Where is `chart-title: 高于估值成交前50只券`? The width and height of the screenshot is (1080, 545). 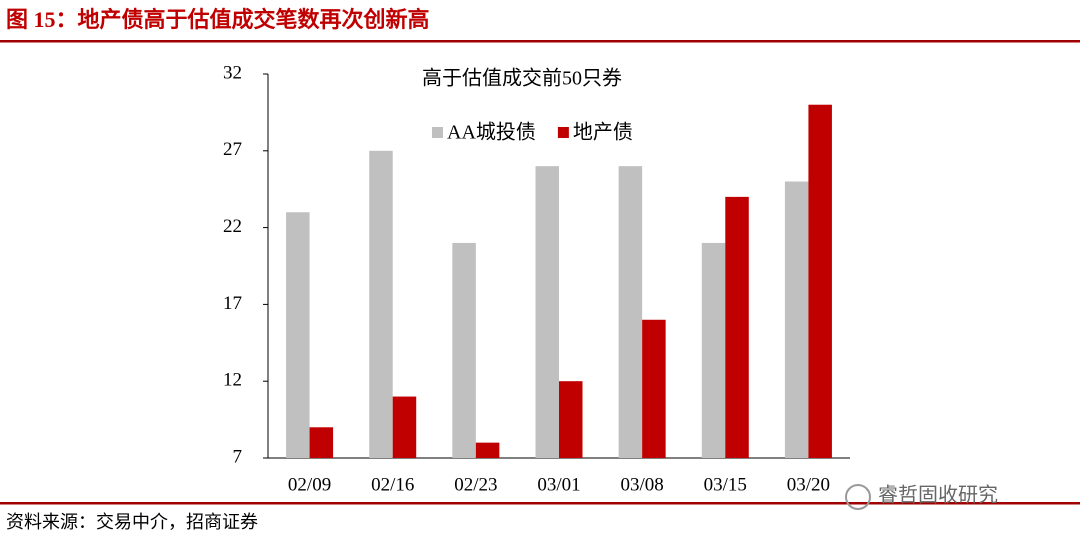
chart-title: 高于估值成交前50只券 is located at coordinates (522, 78).